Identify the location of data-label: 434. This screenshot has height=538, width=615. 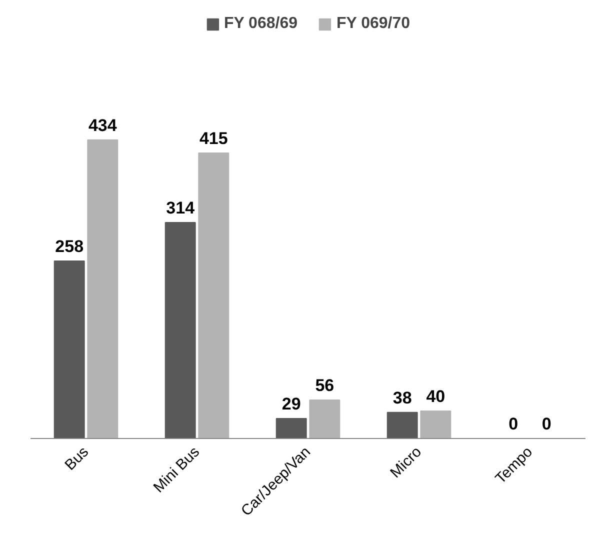
(103, 125).